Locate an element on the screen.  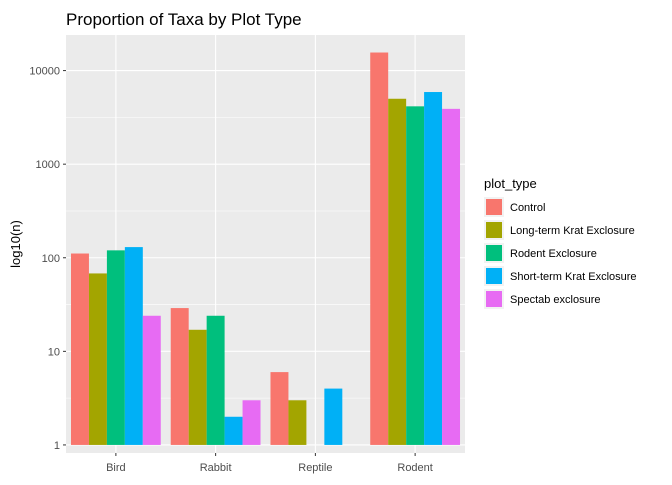
x-axis: Bird Rabbit Reptile Rodent is located at coordinates (269, 463).